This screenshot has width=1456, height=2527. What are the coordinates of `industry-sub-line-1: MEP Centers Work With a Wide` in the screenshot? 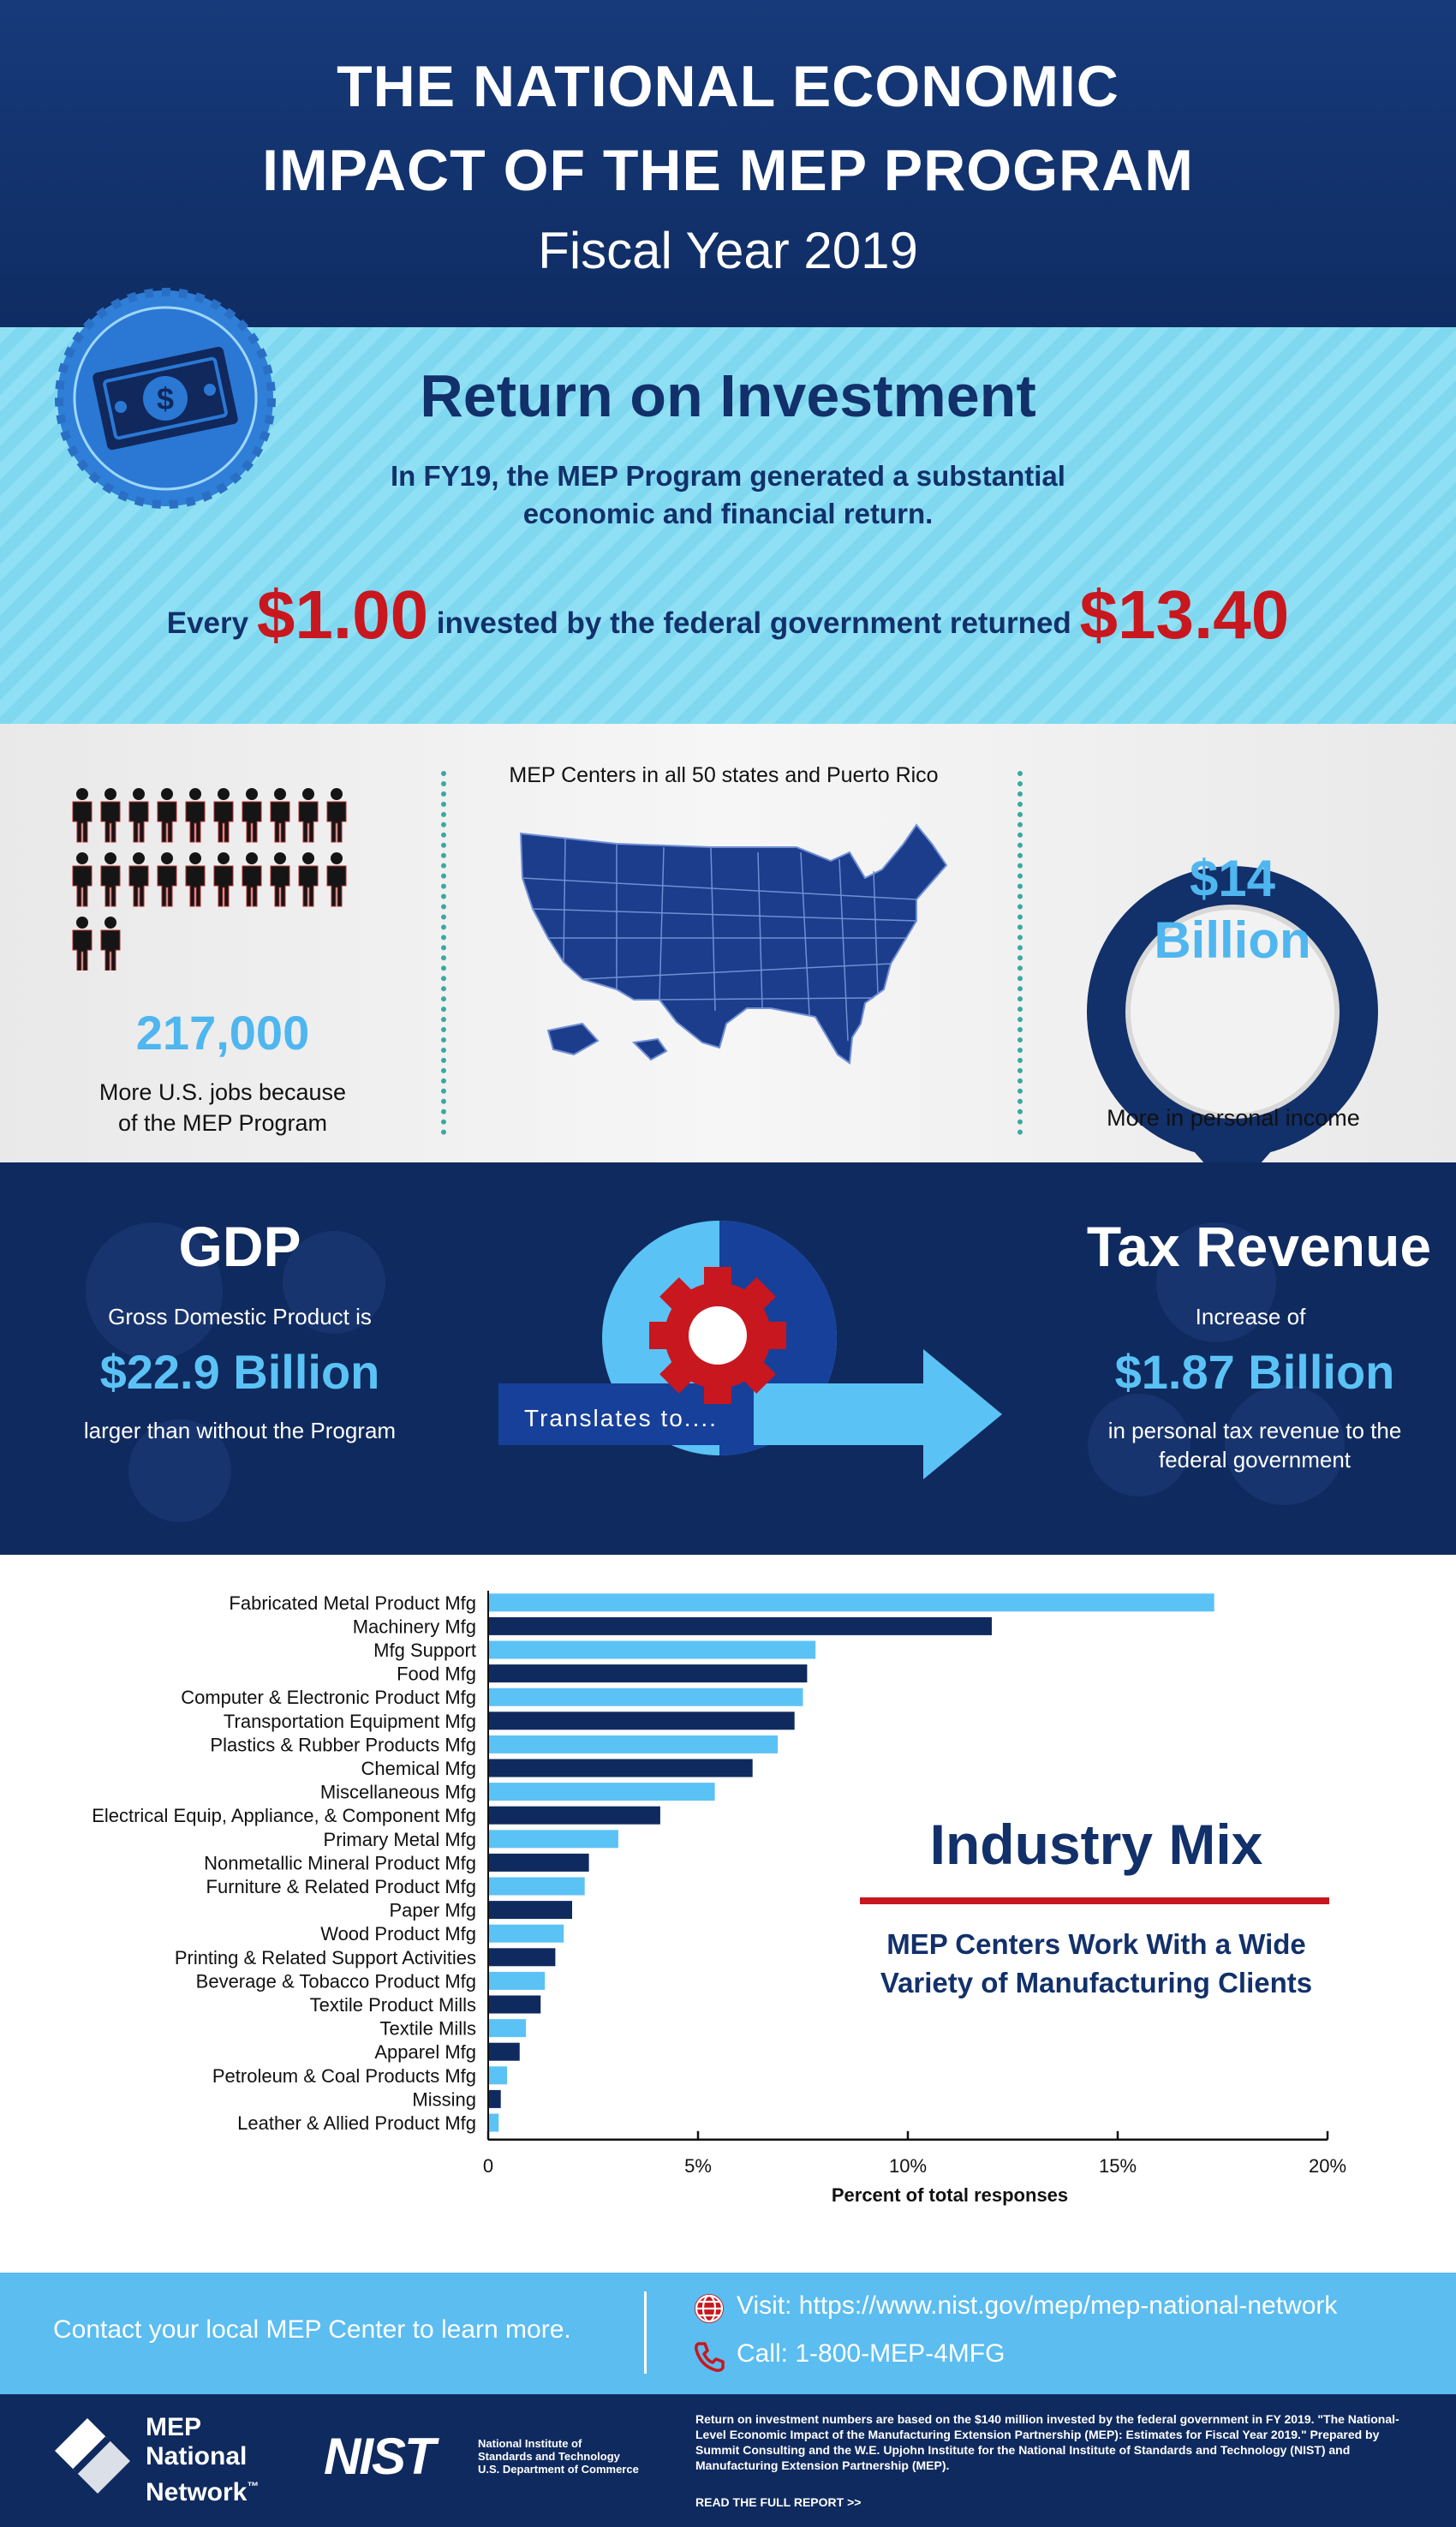 It's located at (1096, 1944).